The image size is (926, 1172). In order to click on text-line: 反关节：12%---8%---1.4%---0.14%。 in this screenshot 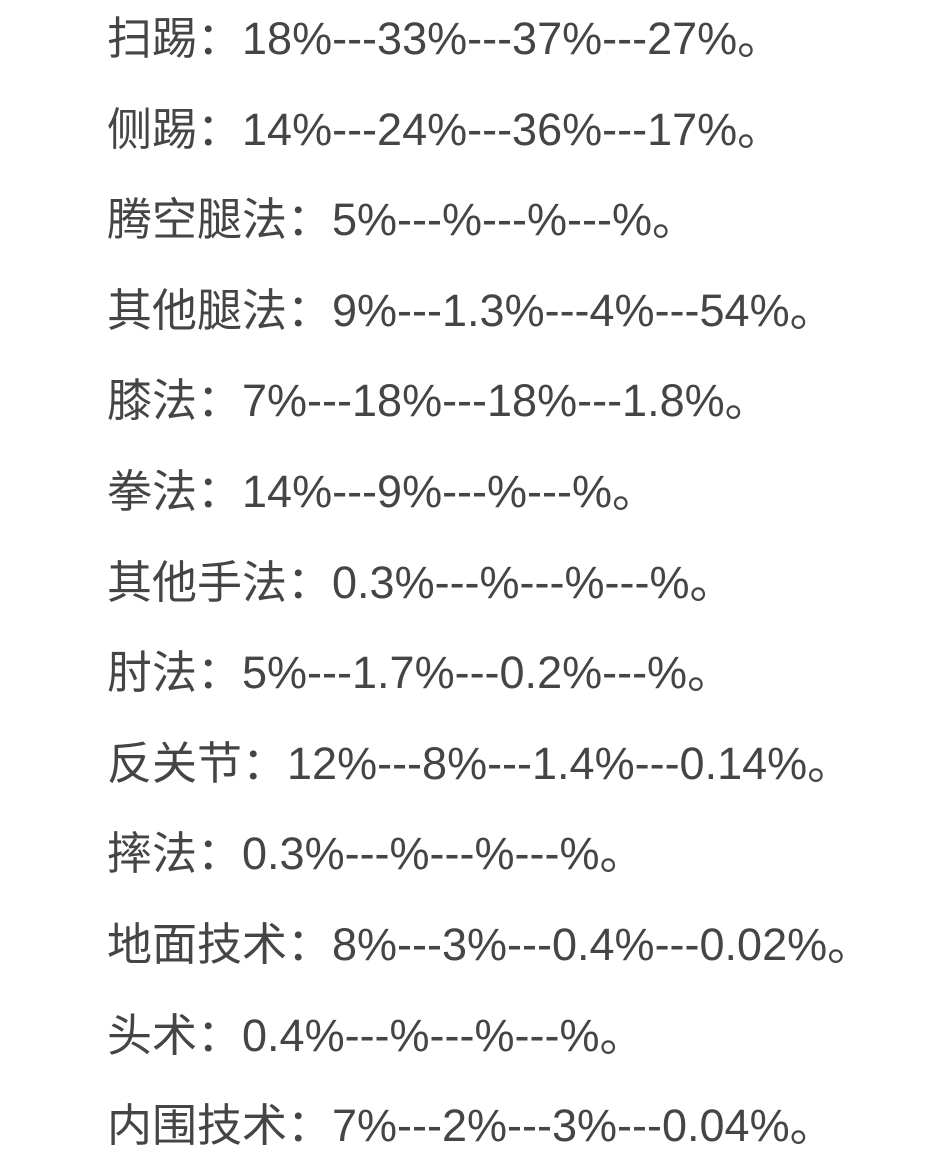, I will do `click(516, 764)`.